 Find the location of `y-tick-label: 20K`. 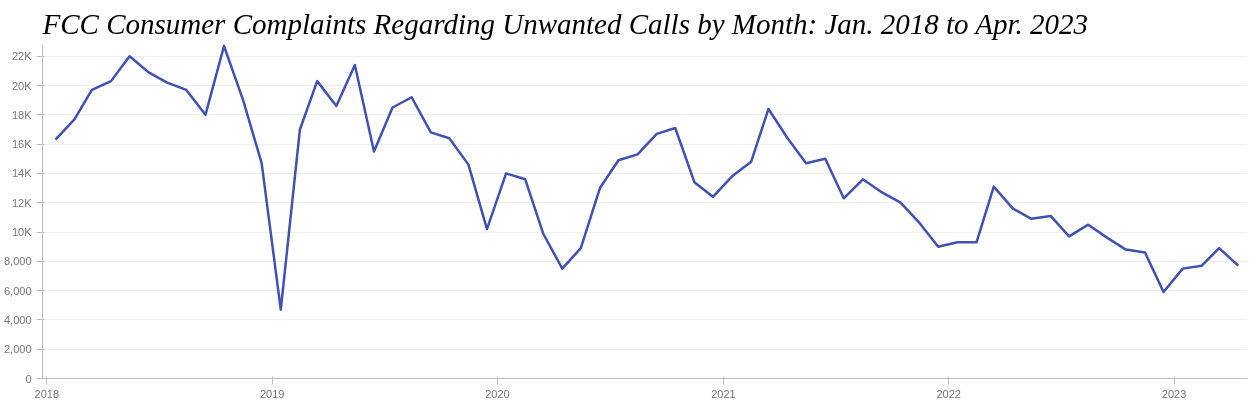

y-tick-label: 20K is located at coordinates (22, 85).